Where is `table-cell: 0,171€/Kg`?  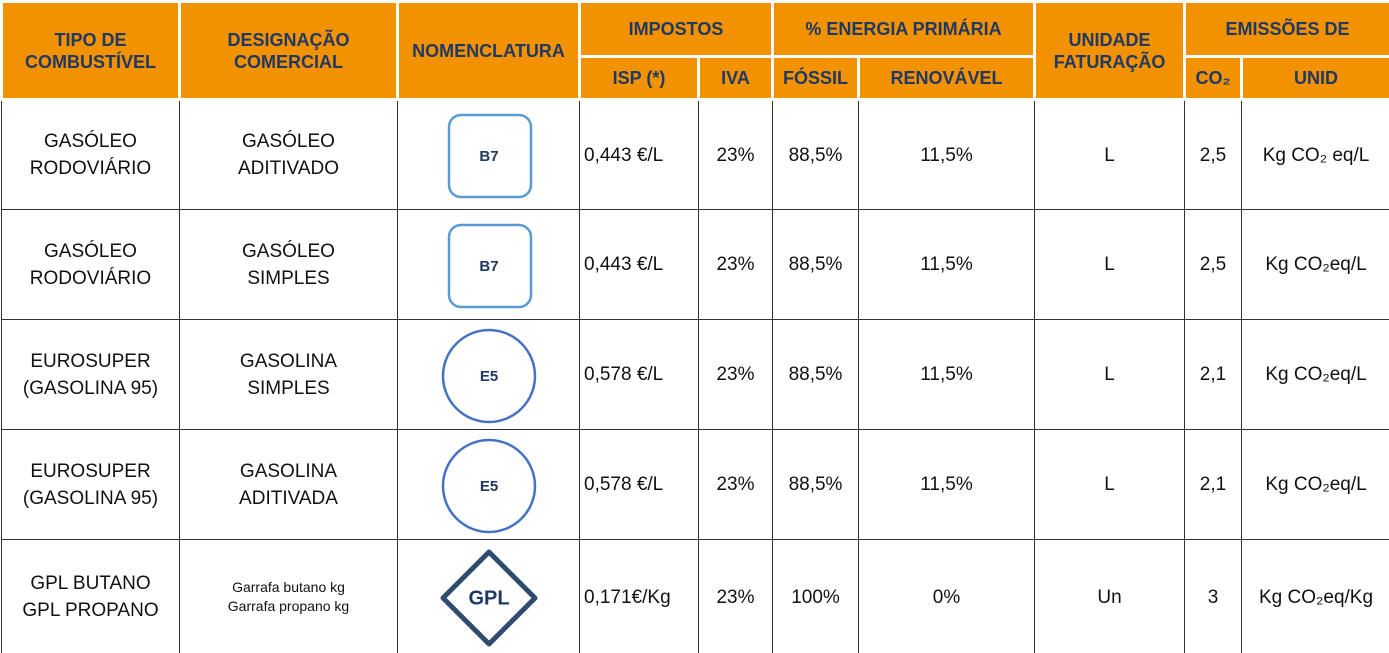 table-cell: 0,171€/Kg is located at coordinates (639, 596).